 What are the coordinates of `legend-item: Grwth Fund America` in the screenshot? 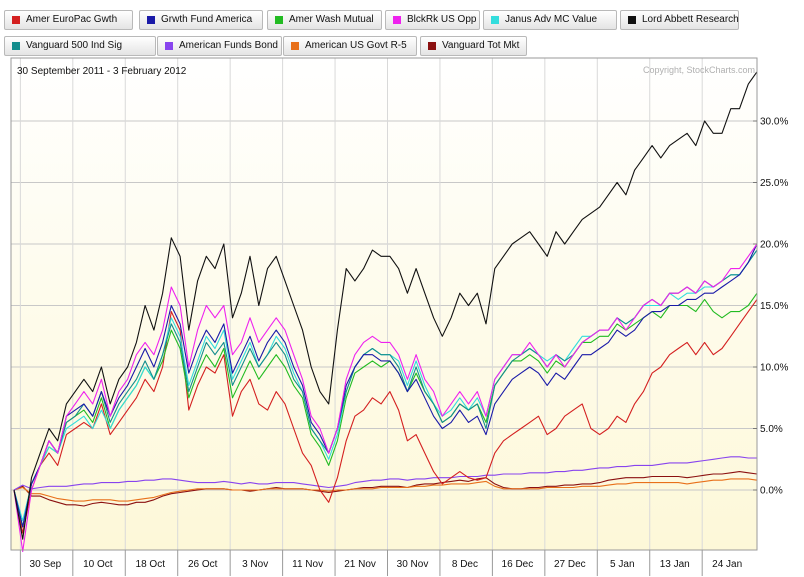 It's located at (201, 20).